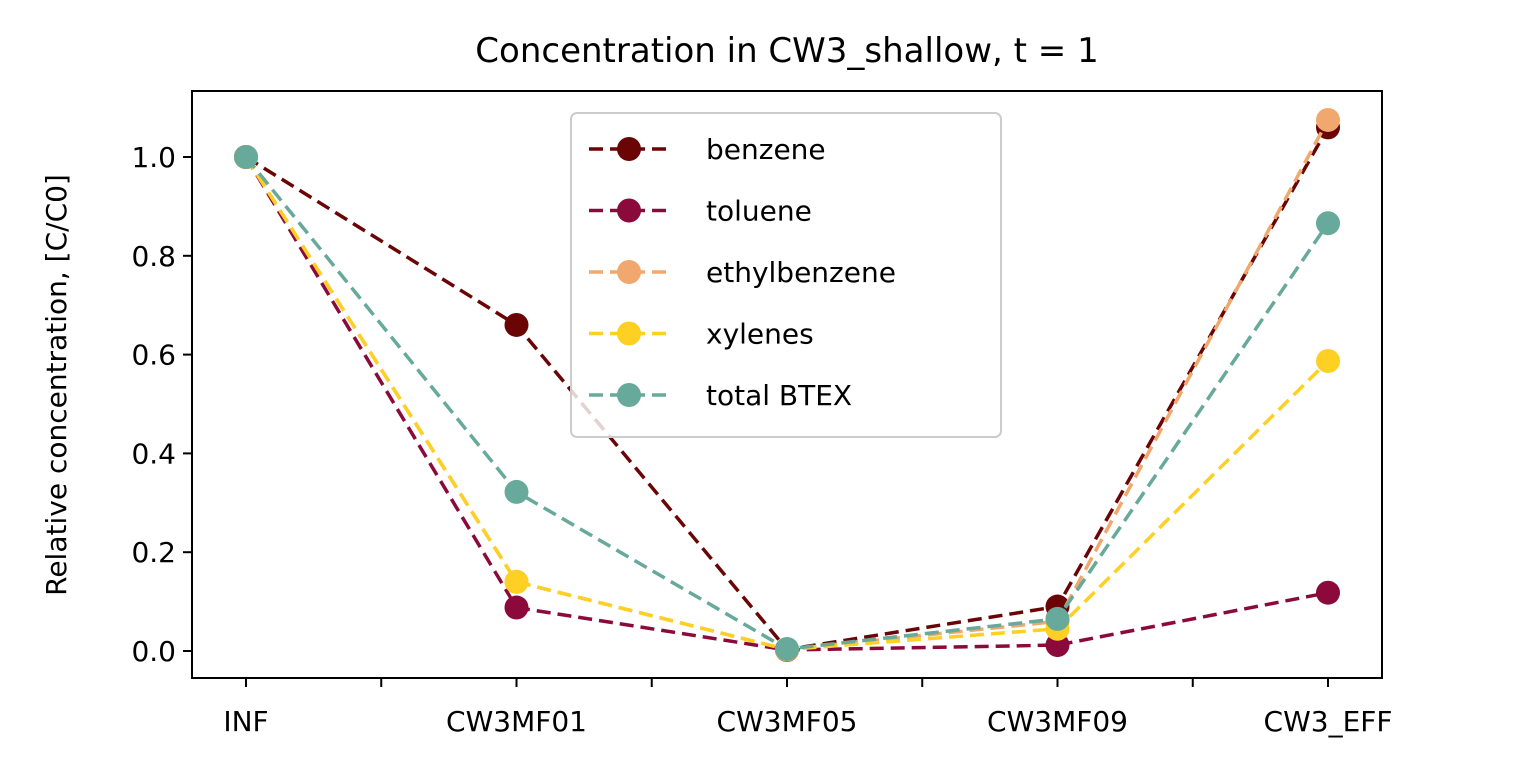  I want to click on y-tick-label: 0.4, so click(153, 453).